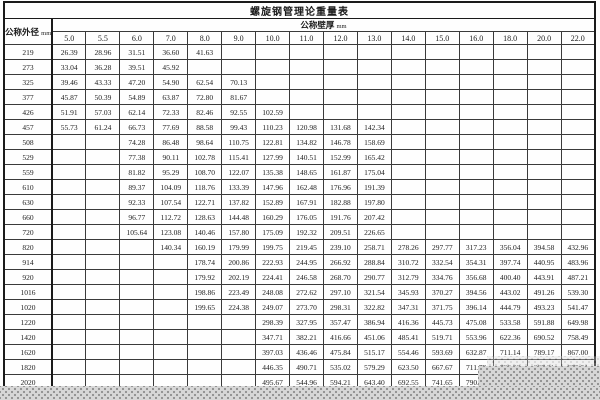 Image resolution: width=600 pixels, height=400 pixels. Describe the element at coordinates (137, 232) in the screenshot. I see `weight-cell: 105.64` at that location.